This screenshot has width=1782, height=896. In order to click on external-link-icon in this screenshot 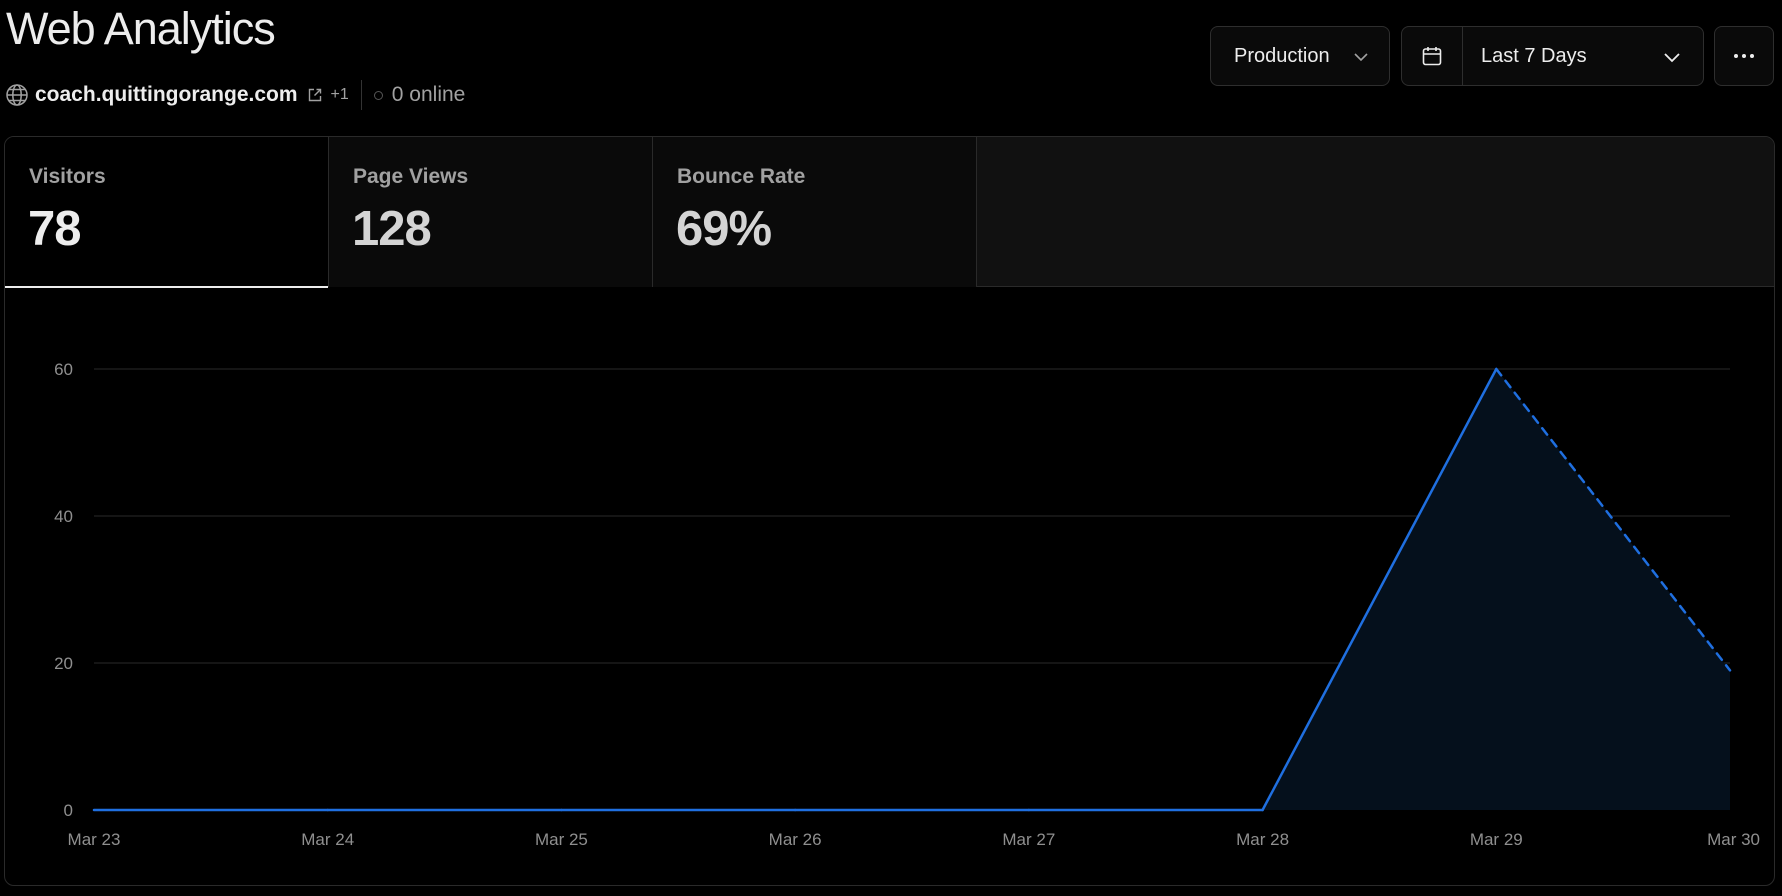, I will do `click(315, 95)`.